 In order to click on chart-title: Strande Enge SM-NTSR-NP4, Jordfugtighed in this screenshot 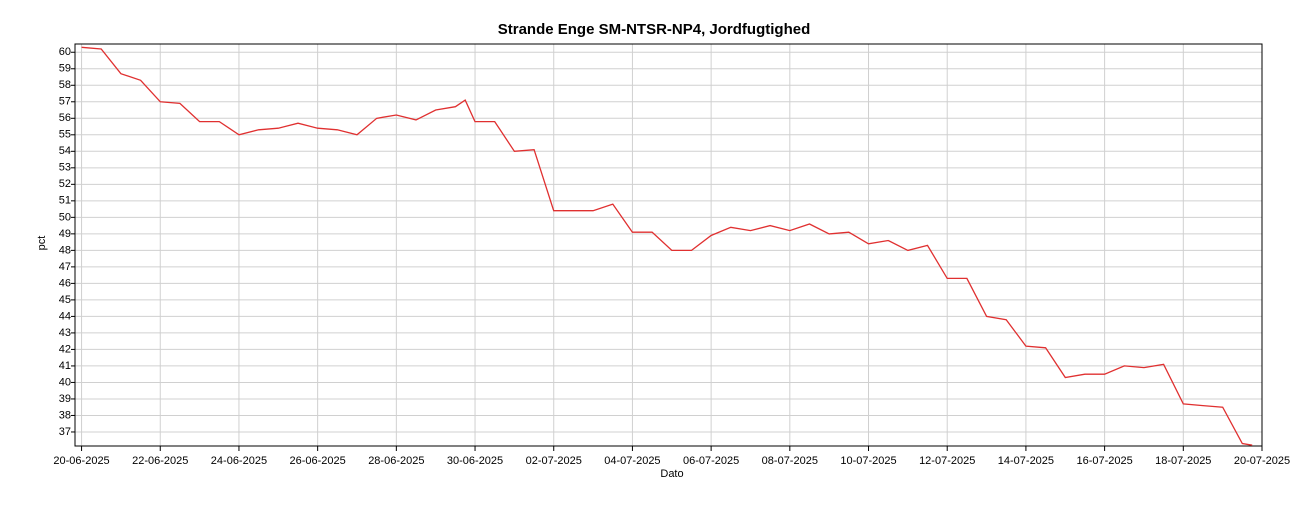, I will do `click(654, 29)`.